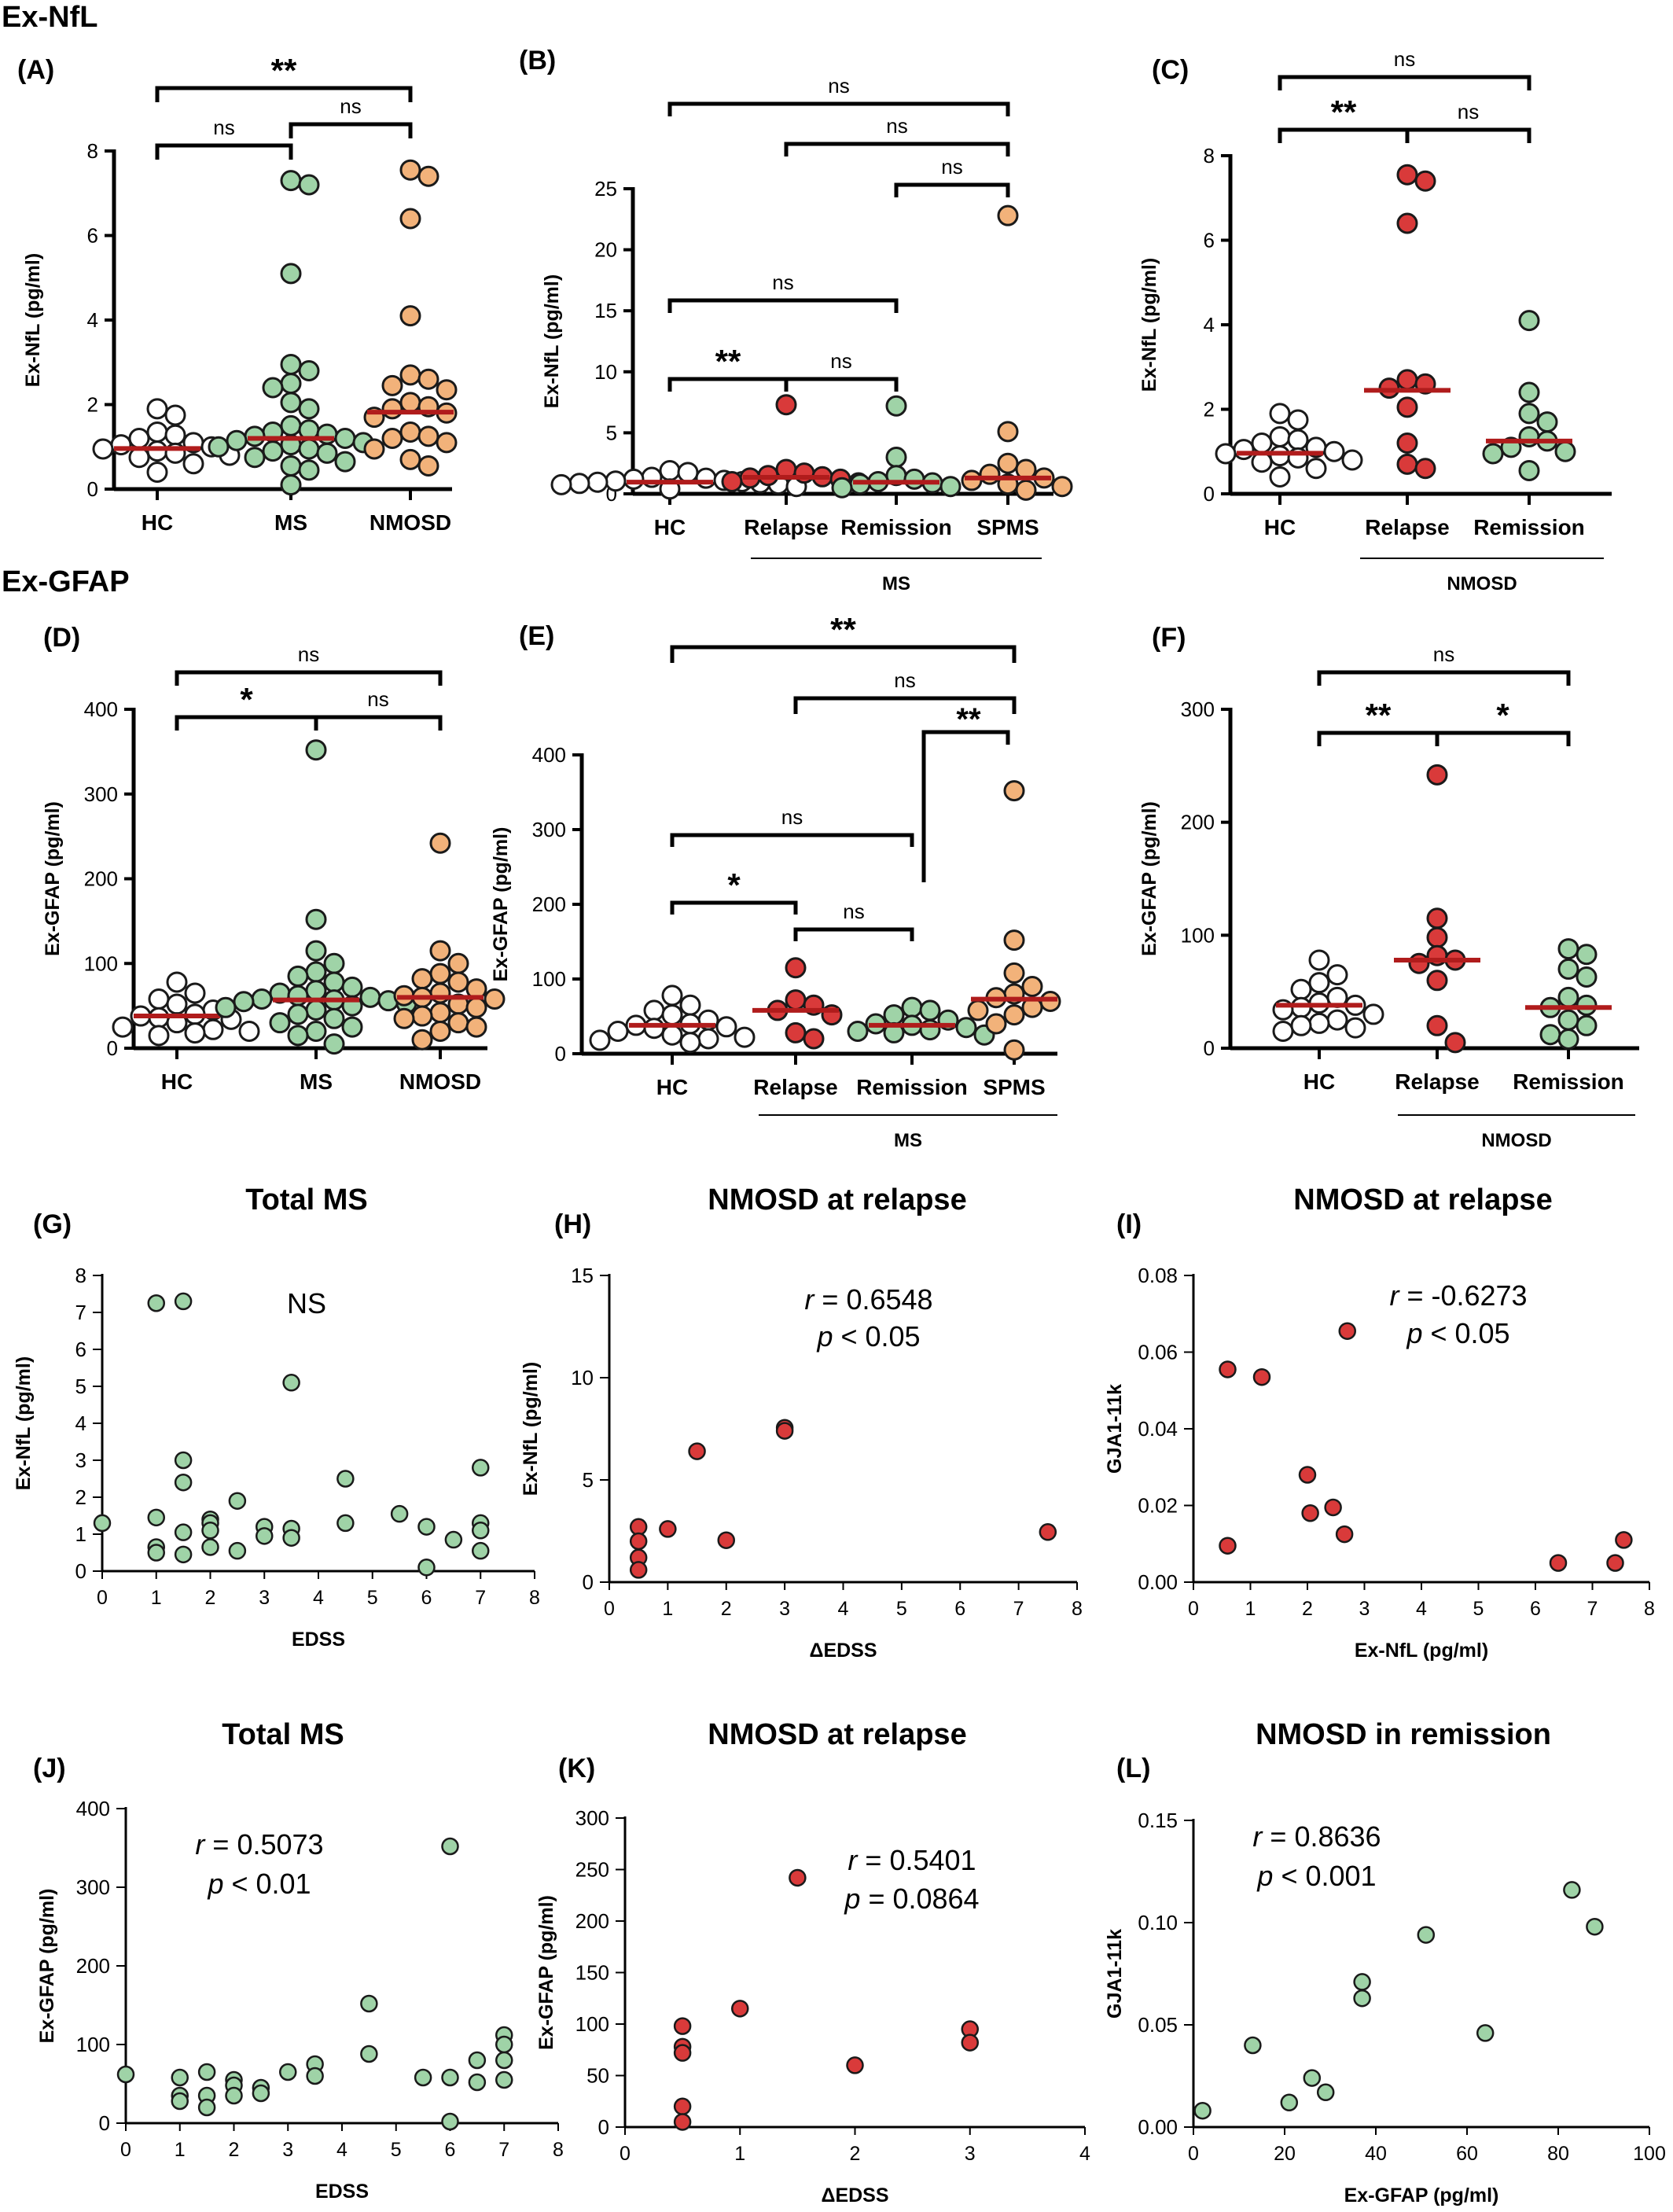  Describe the element at coordinates (1558, 2154) in the screenshot. I see `x-tick-label: 80` at that location.